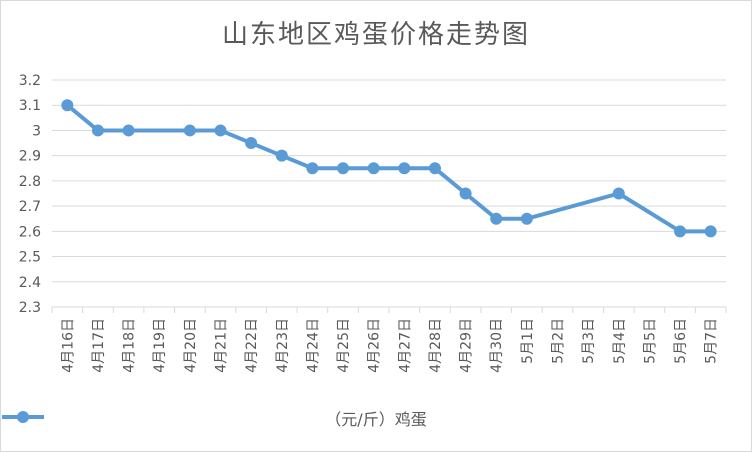  What do you see at coordinates (283, 345) in the screenshot?
I see `x-tick-label: 4月23日` at bounding box center [283, 345].